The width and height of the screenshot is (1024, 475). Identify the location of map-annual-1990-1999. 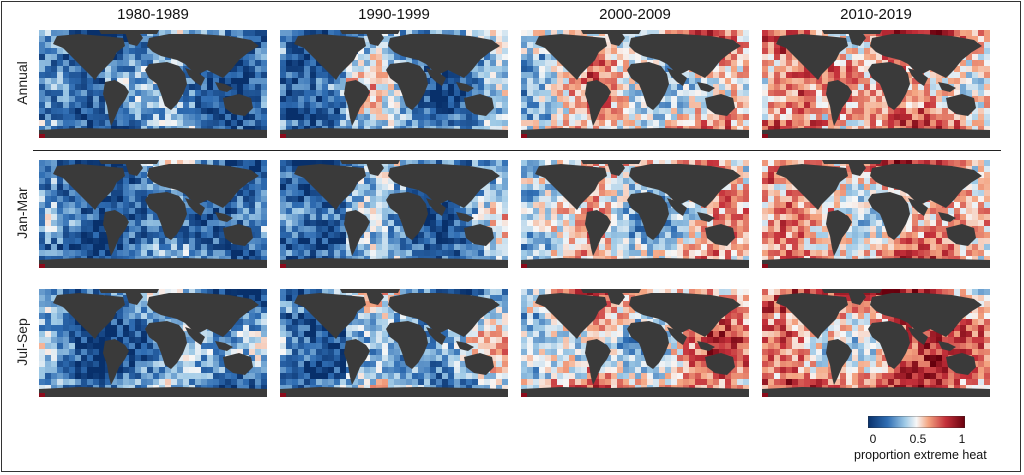
(394, 84).